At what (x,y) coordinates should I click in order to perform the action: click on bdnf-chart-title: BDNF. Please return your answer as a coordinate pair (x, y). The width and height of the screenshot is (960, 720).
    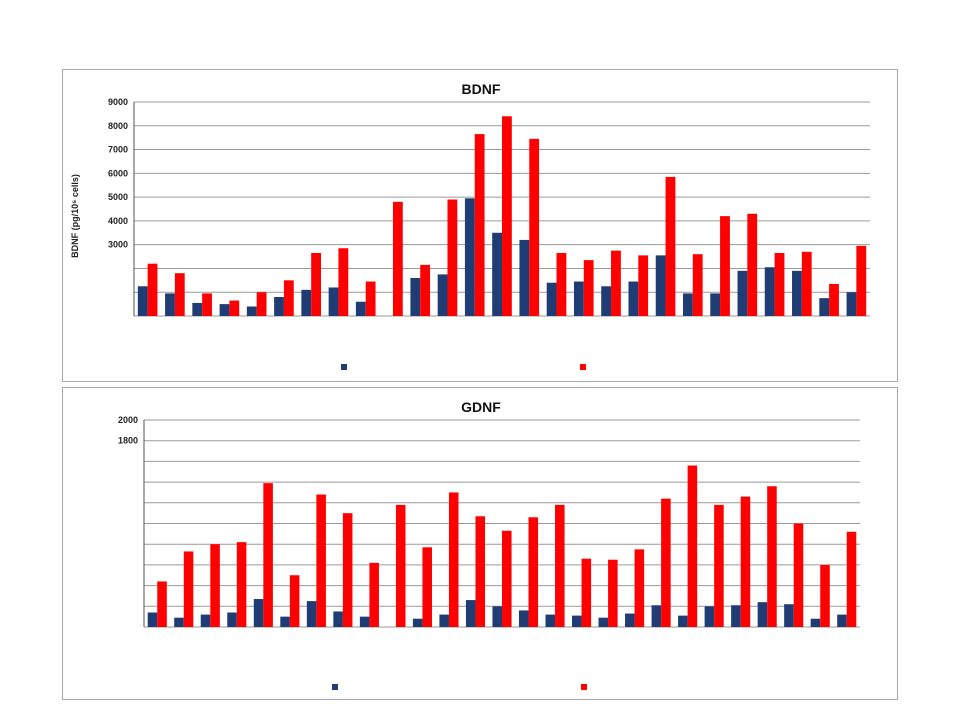
    Looking at the image, I should click on (481, 89).